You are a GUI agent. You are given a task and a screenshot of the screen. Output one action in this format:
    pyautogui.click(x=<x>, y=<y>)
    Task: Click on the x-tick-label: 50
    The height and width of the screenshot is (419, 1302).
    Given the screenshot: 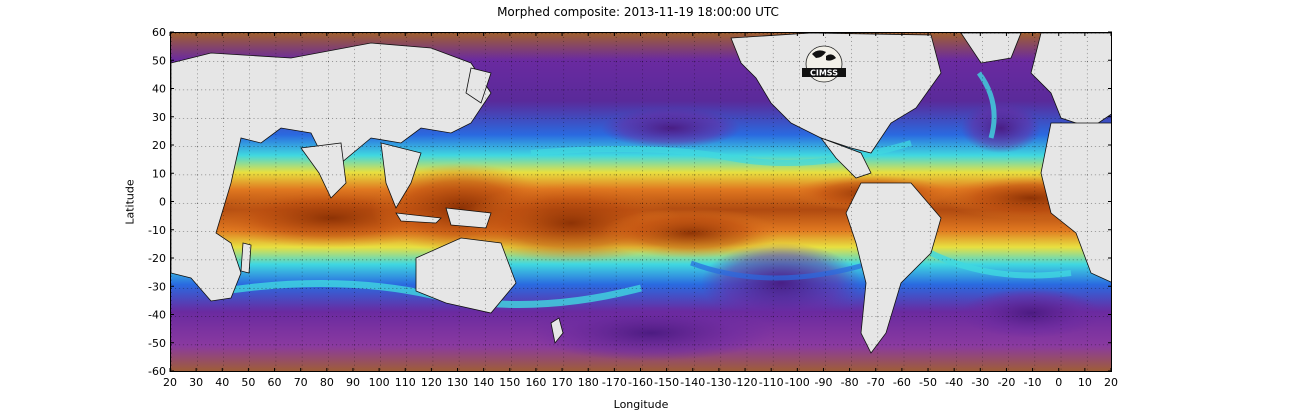 What is the action you would take?
    pyautogui.click(x=248, y=382)
    